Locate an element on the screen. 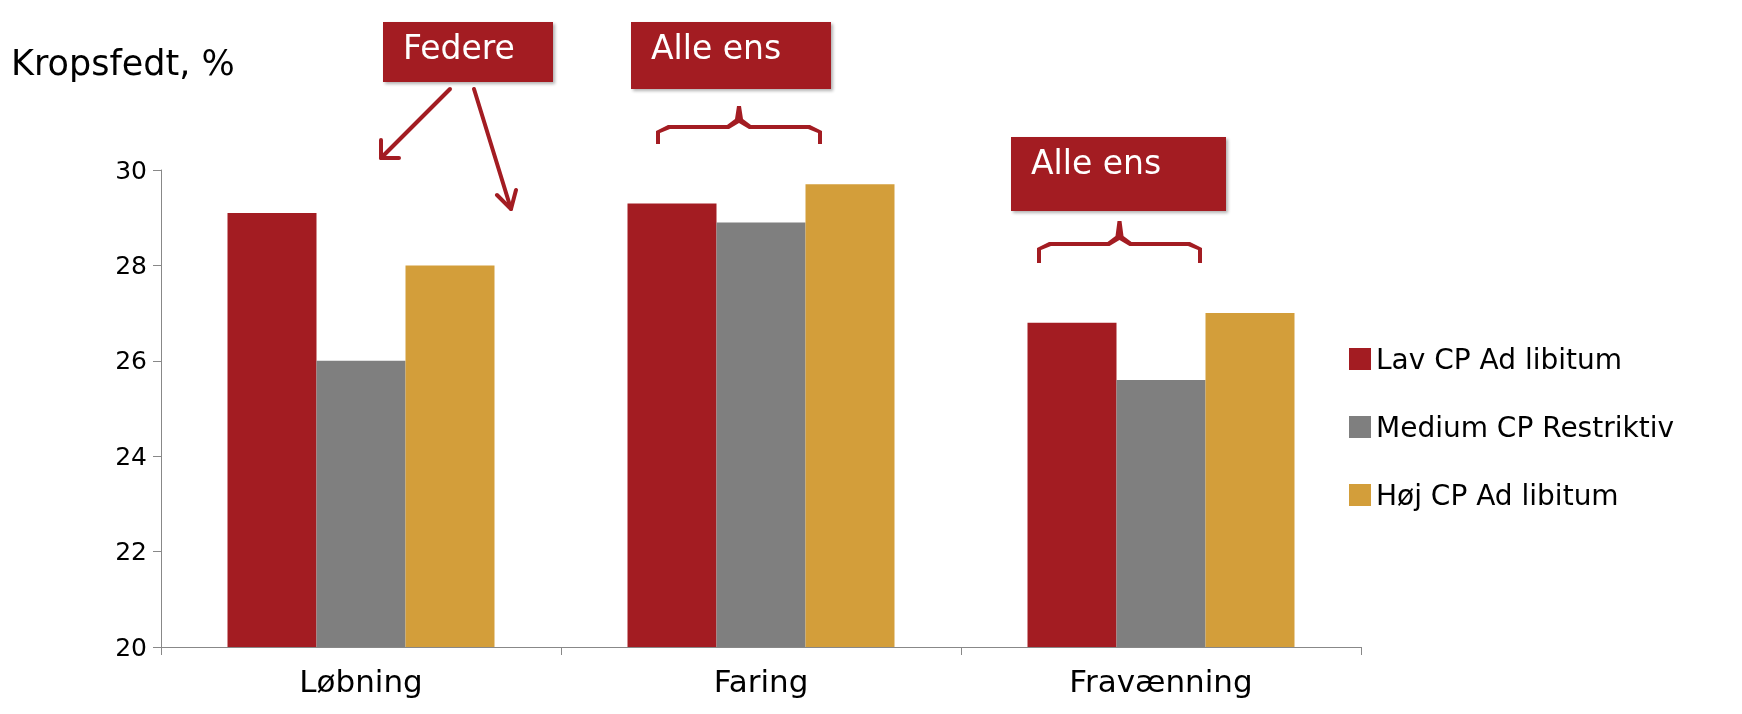 This screenshot has height=714, width=1742. y-tick-label: 24 is located at coordinates (131, 456).